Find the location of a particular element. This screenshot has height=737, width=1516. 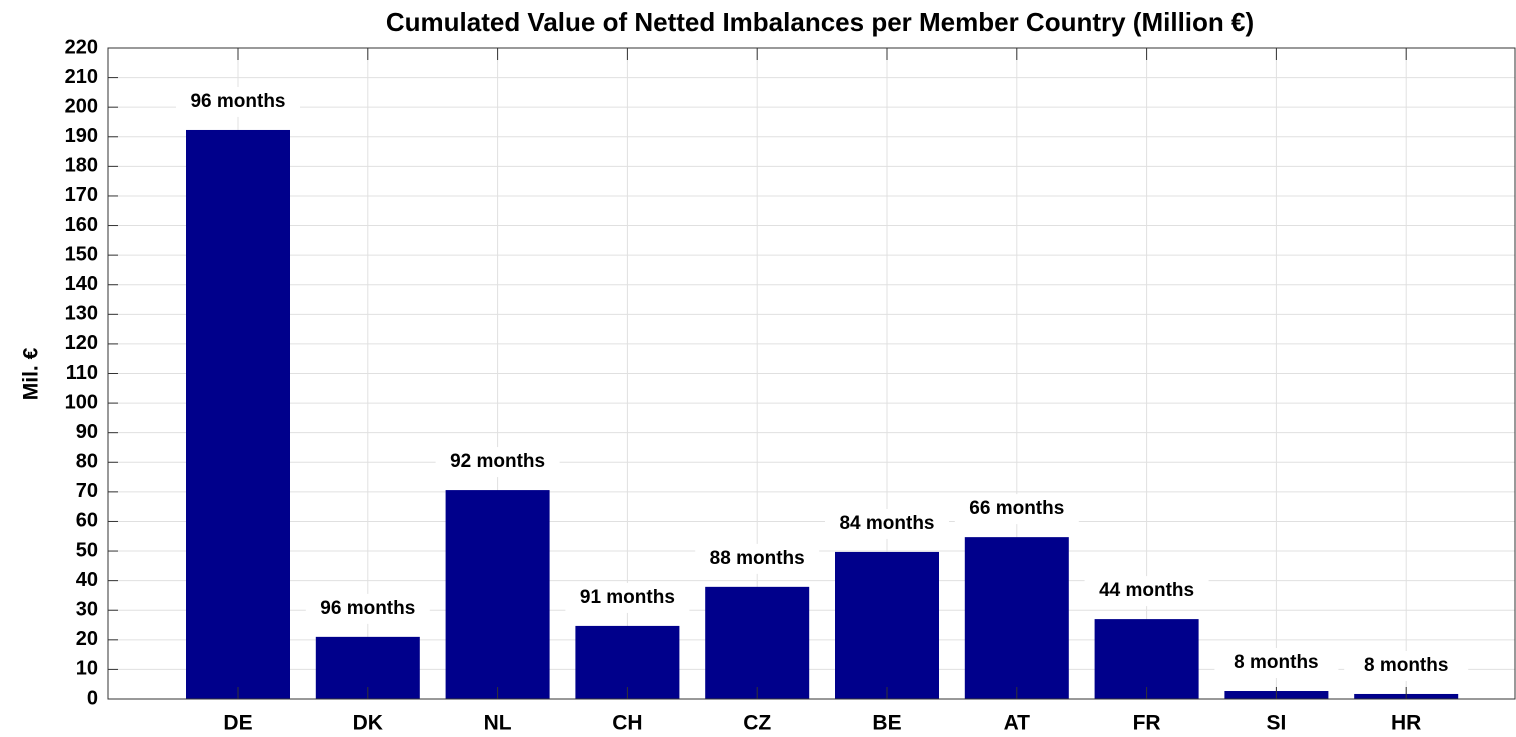

x-tick-label: CZ is located at coordinates (757, 723).